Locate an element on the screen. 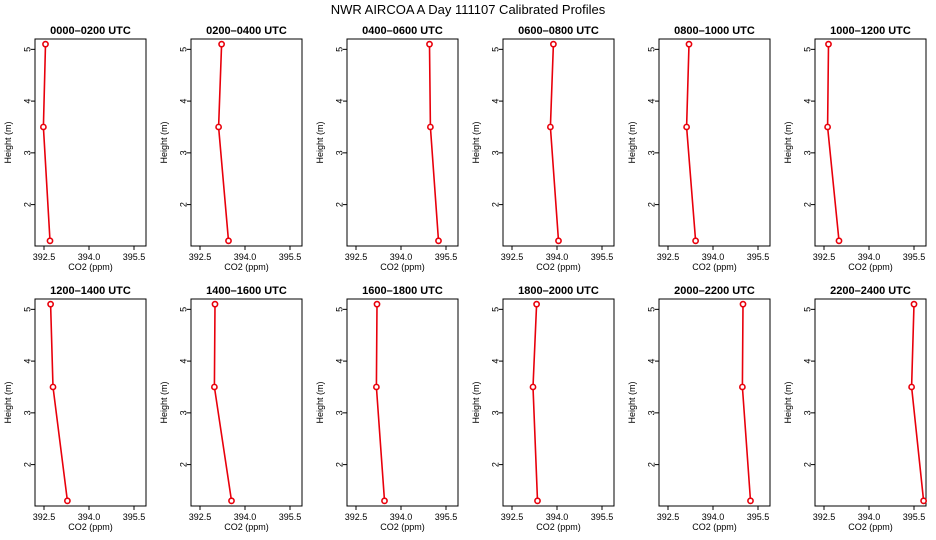 The image size is (936, 540). panel-title: 1200–1400 UTC is located at coordinates (90, 291).